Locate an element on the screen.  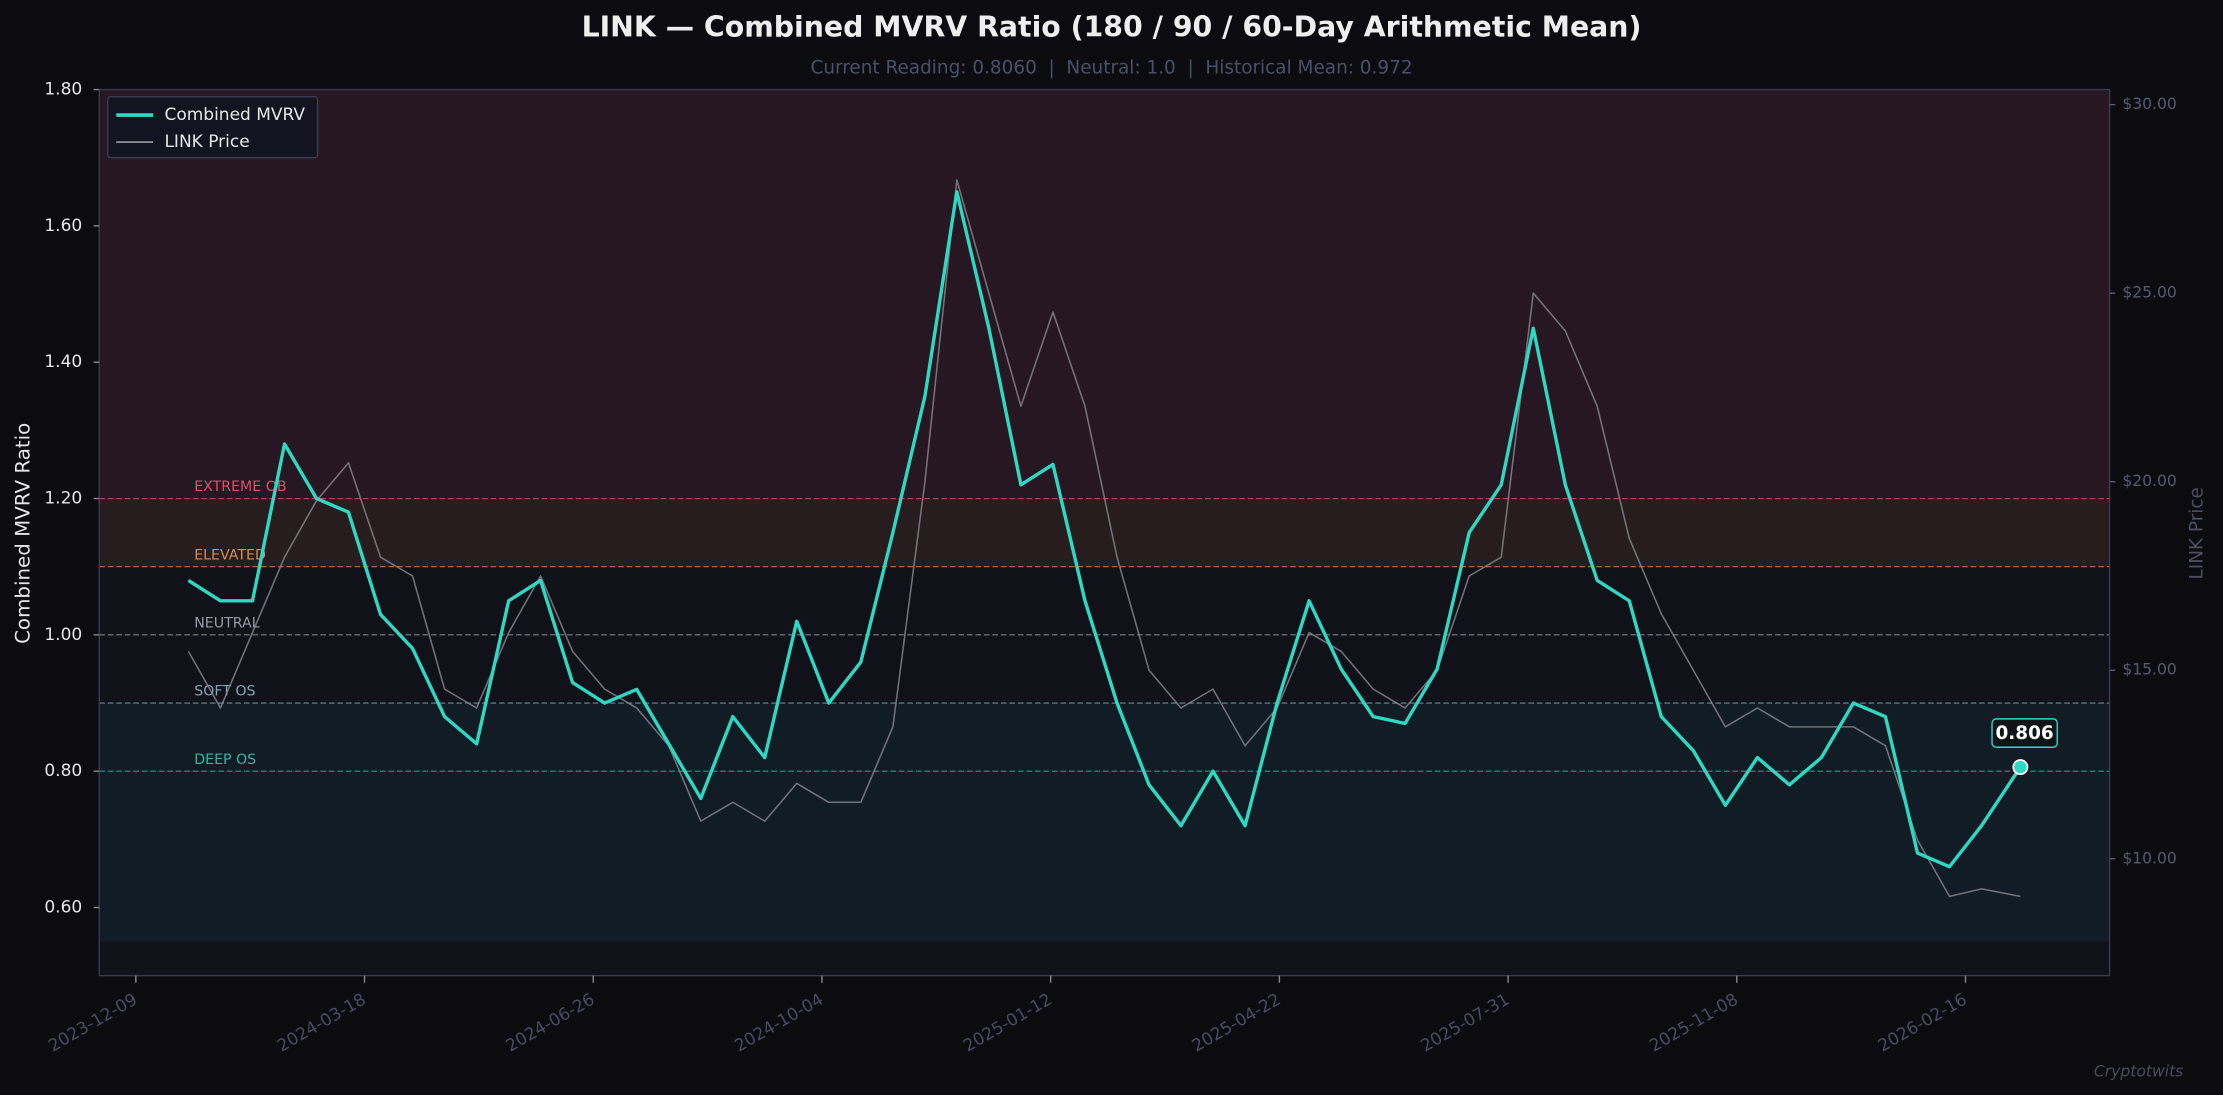
y2-tick-label: $20.00 is located at coordinates (2149, 481).